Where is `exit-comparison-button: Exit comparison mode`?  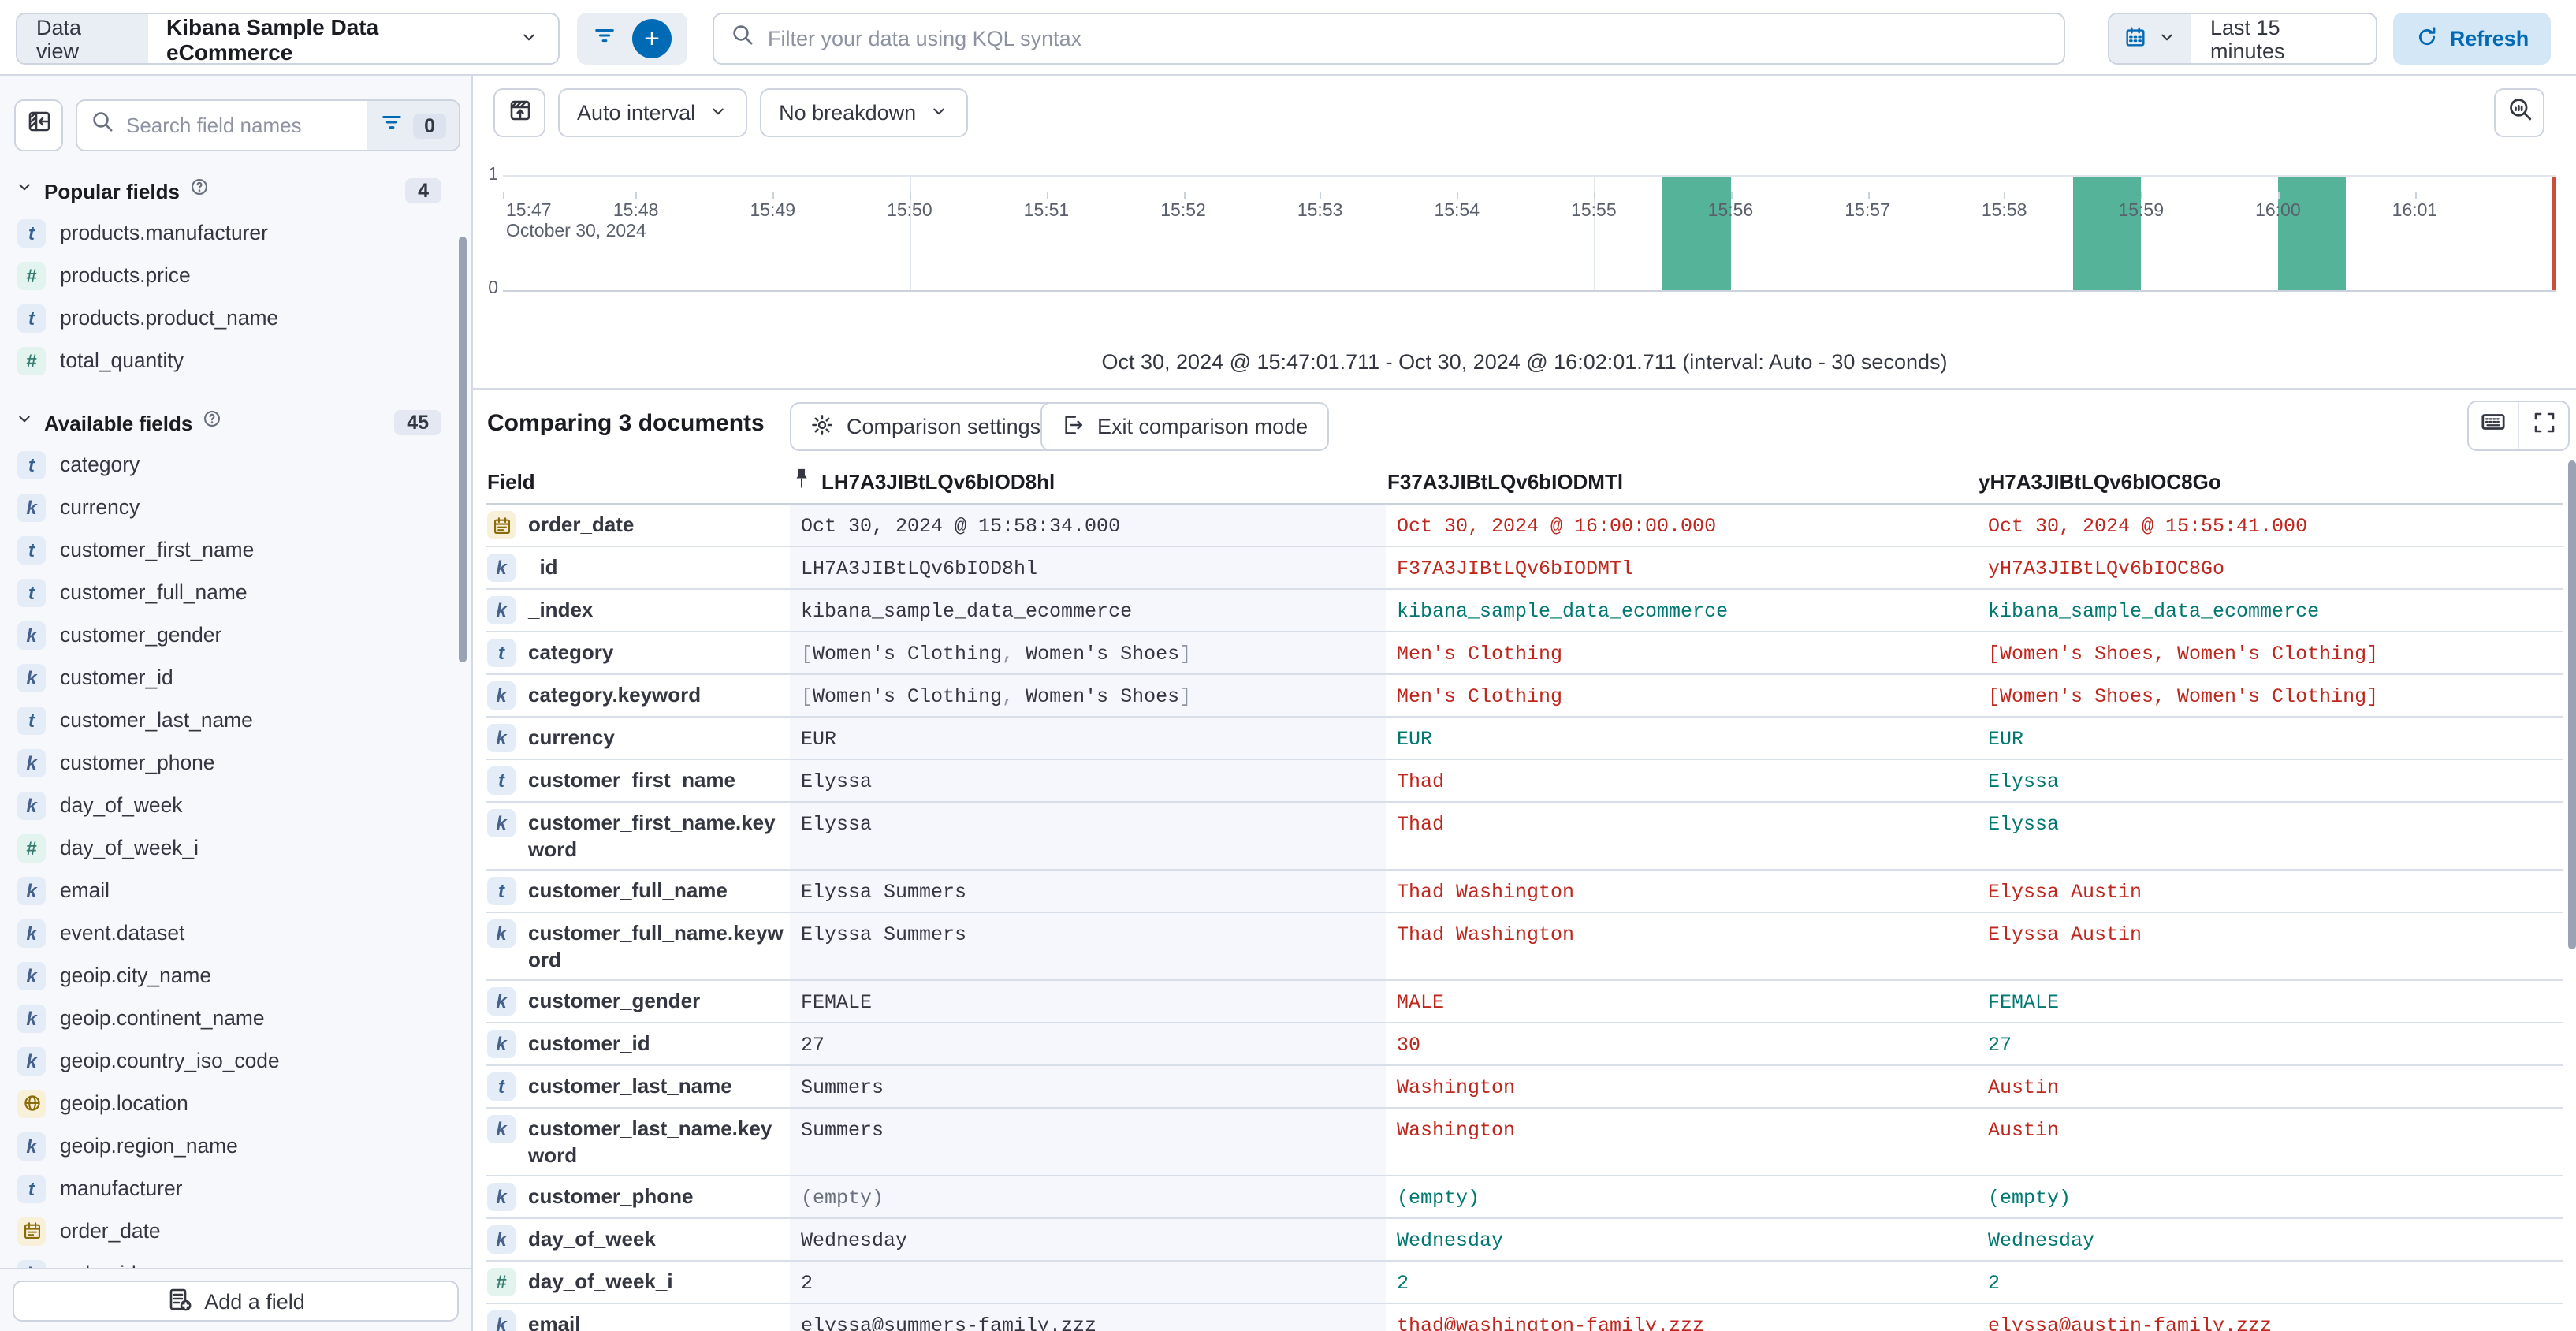 exit-comparison-button: Exit comparison mode is located at coordinates (1184, 426).